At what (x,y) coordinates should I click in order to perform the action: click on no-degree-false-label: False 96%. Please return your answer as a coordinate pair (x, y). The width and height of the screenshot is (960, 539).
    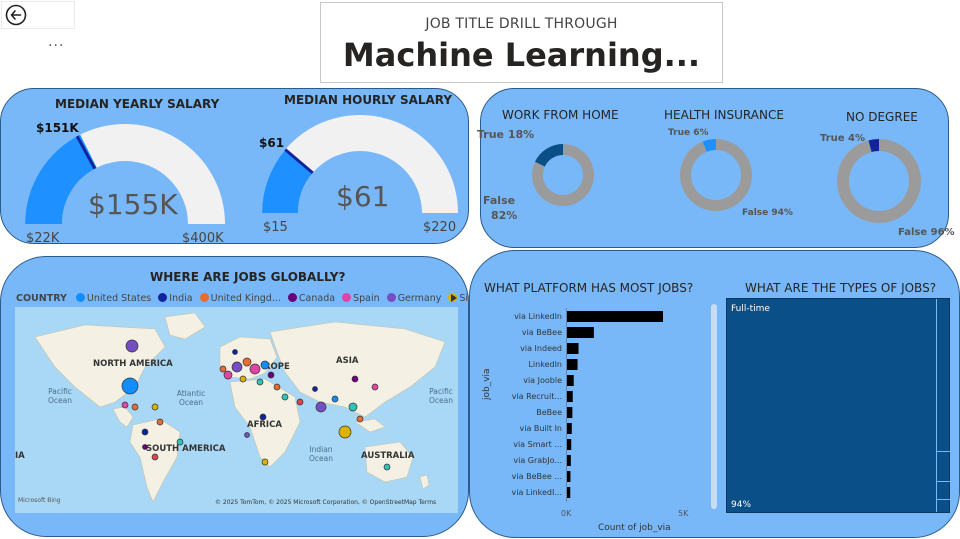
    Looking at the image, I should click on (926, 232).